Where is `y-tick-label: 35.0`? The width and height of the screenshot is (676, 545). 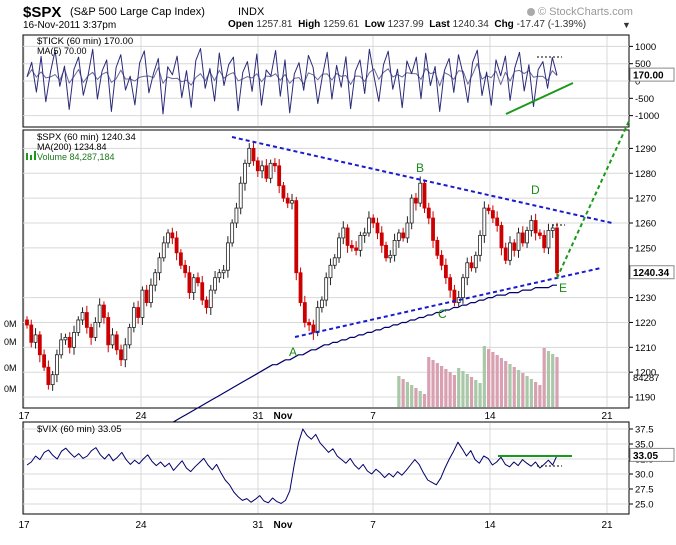 y-tick-label: 35.0 is located at coordinates (644, 445).